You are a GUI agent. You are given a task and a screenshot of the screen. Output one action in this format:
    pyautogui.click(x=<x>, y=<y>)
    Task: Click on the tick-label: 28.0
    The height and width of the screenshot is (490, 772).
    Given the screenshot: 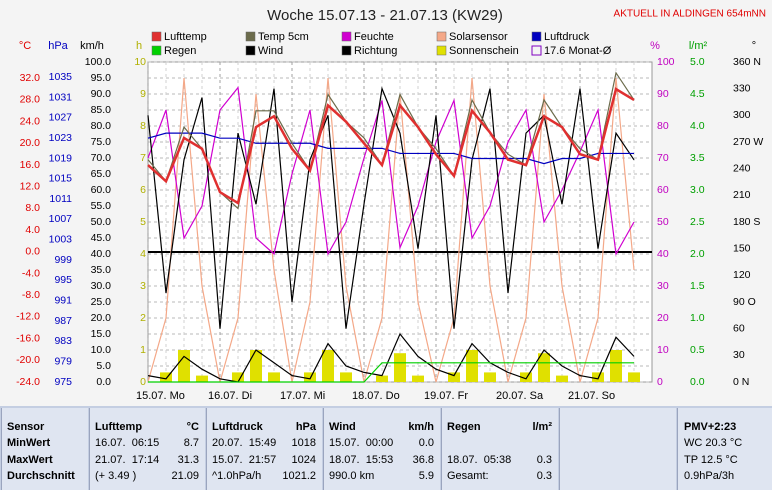 What is the action you would take?
    pyautogui.click(x=30, y=100)
    